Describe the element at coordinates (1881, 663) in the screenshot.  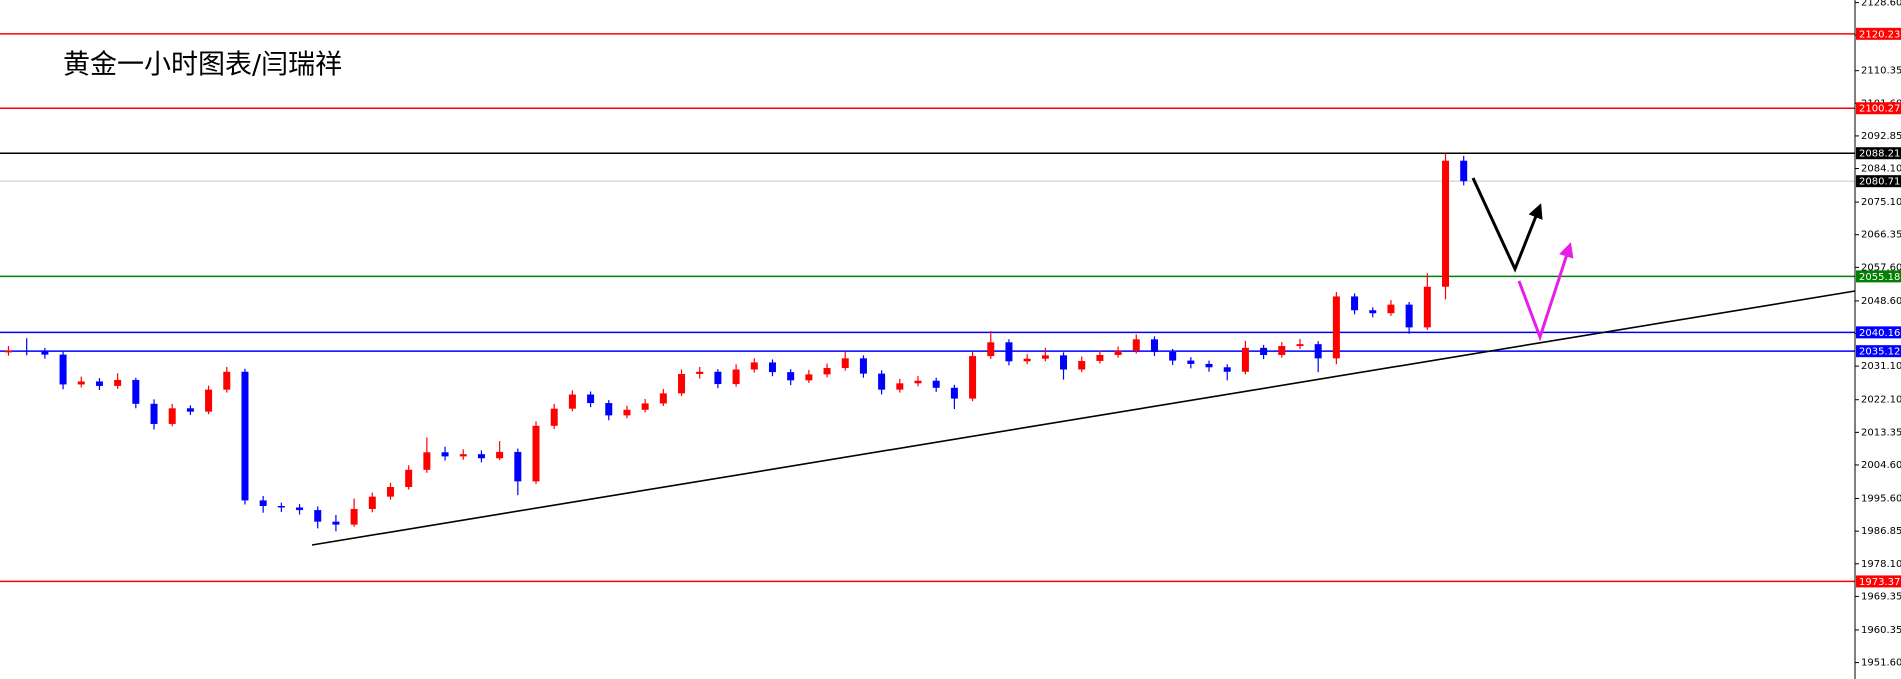
I see `y-tick-label: 1951.60` at that location.